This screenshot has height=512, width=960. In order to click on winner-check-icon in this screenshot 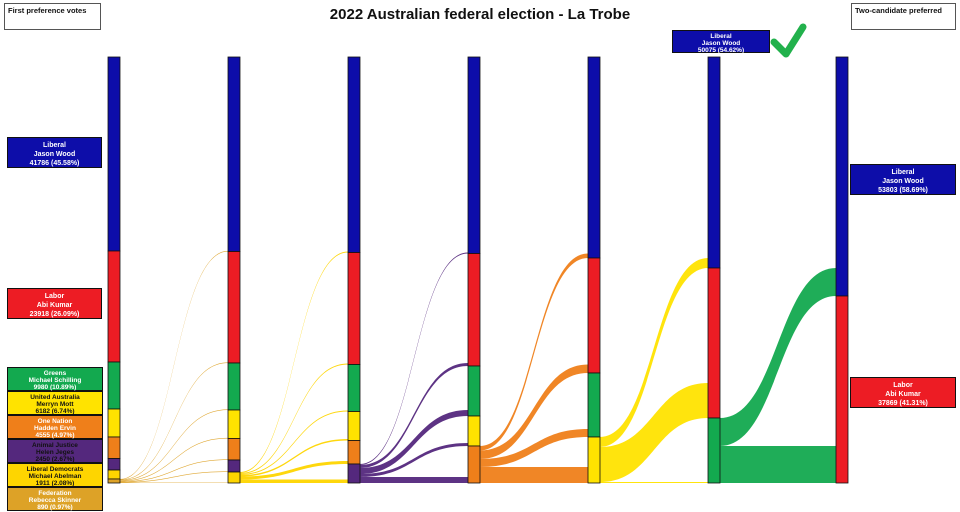, I will do `click(788, 40)`.